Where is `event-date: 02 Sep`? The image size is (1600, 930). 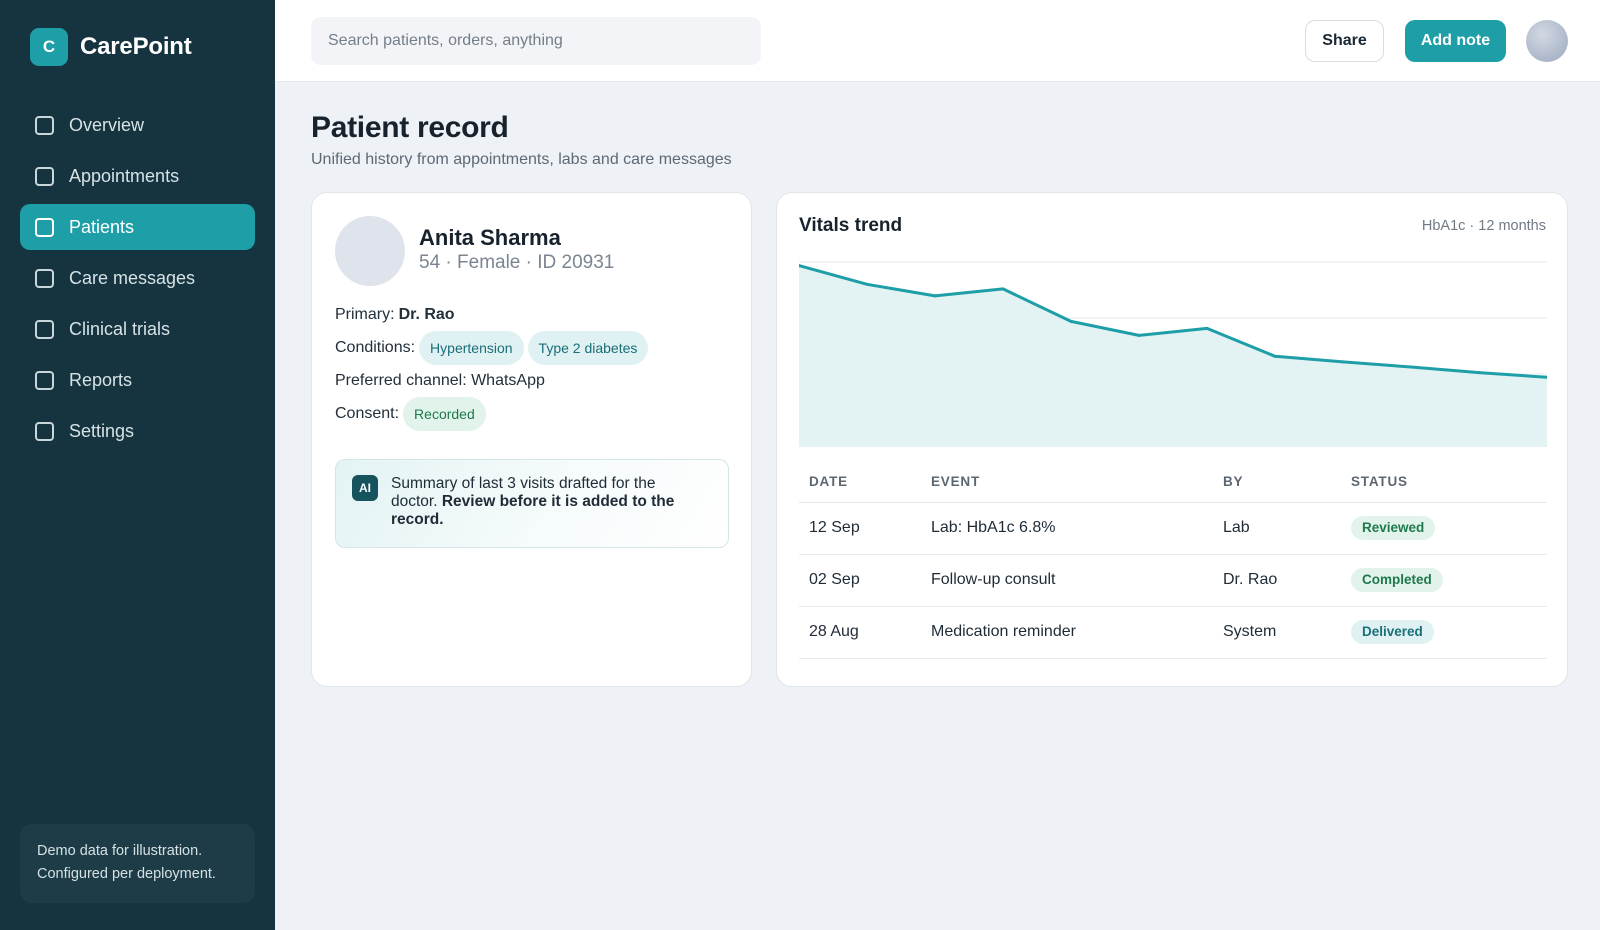 event-date: 02 Sep is located at coordinates (860, 580).